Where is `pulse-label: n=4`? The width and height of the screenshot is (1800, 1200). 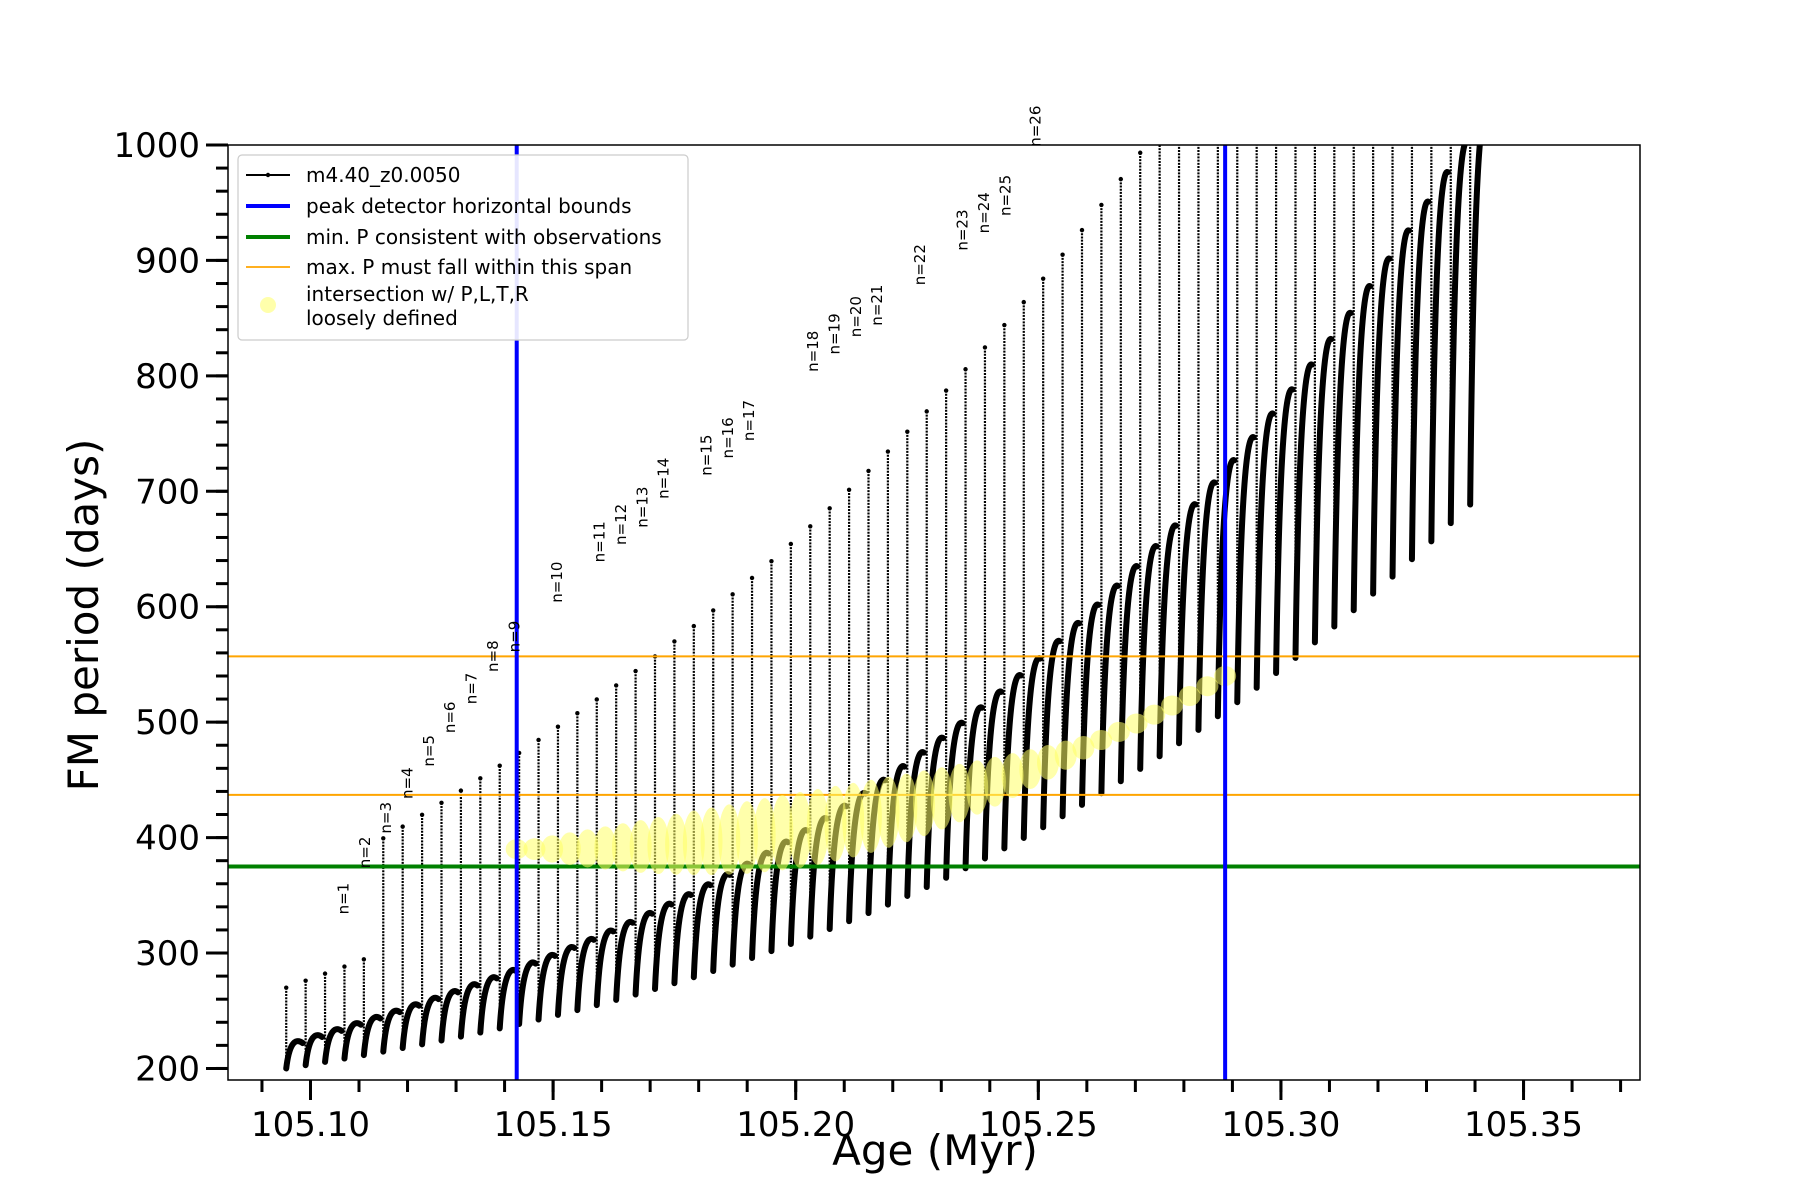 pulse-label: n=4 is located at coordinates (408, 783).